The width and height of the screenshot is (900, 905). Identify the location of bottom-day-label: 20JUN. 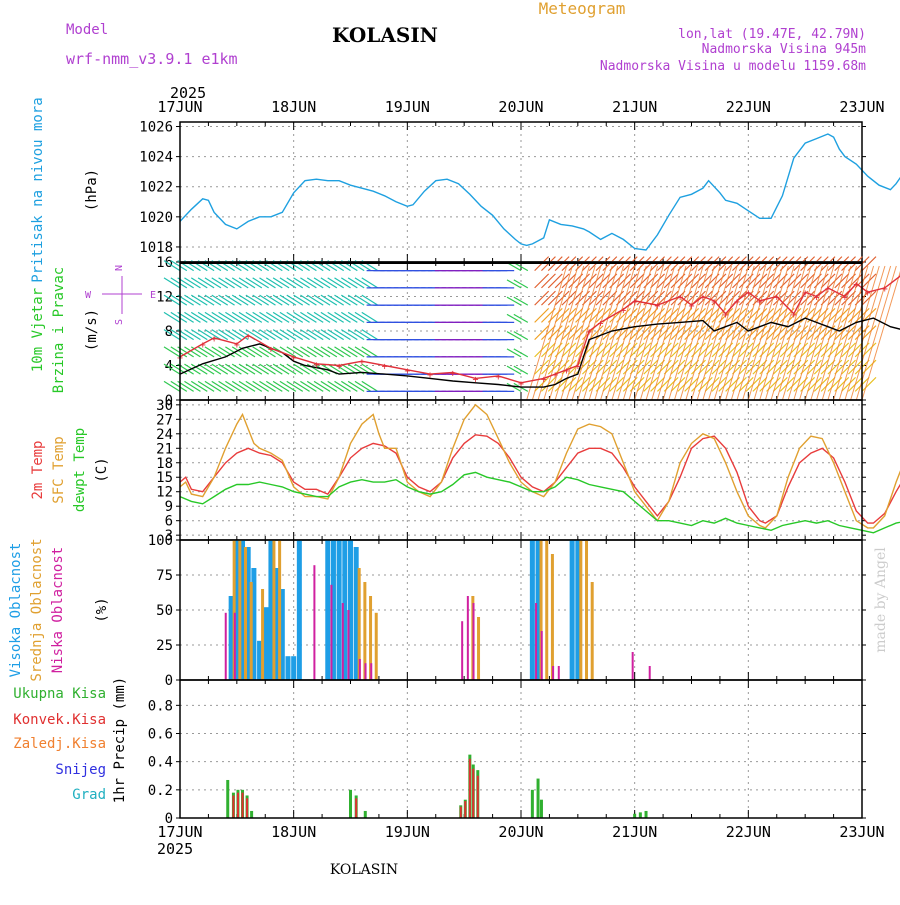
(520, 832).